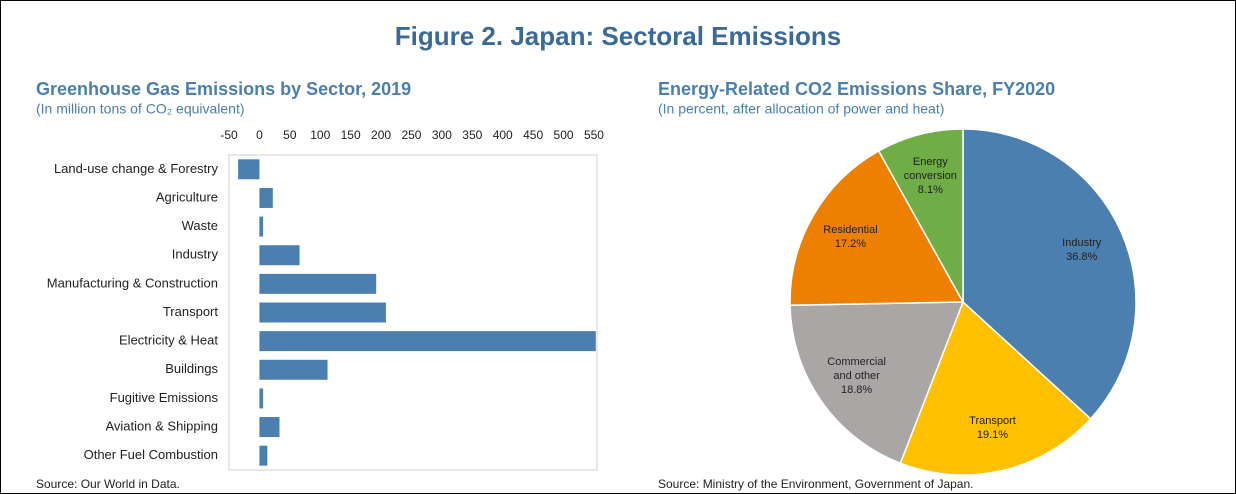  I want to click on slice-value: 17.2%, so click(850, 244).